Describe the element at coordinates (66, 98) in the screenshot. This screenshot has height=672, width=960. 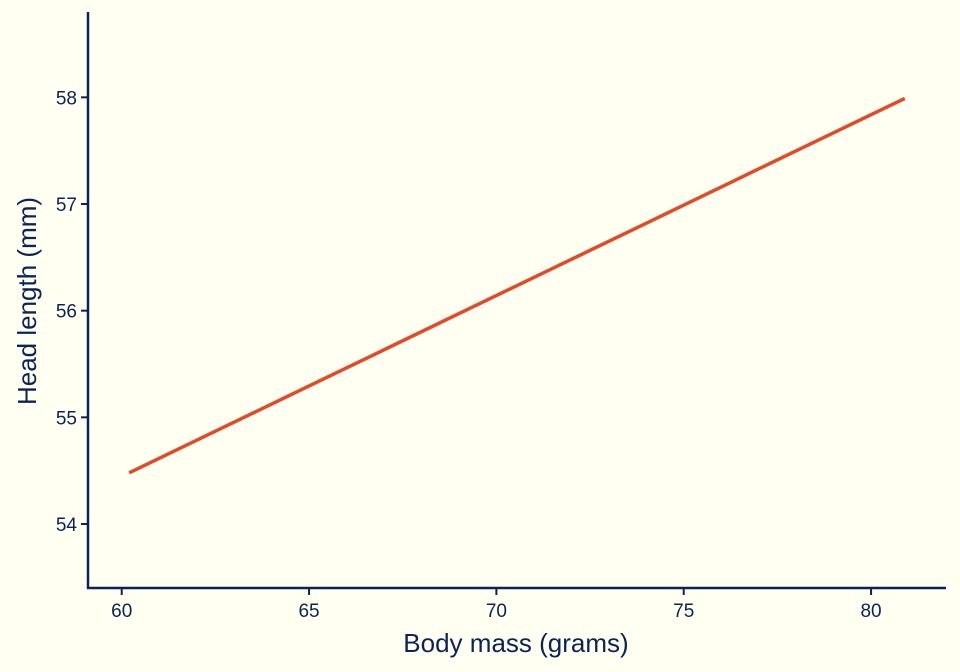
I see `y-tick-label: 58` at that location.